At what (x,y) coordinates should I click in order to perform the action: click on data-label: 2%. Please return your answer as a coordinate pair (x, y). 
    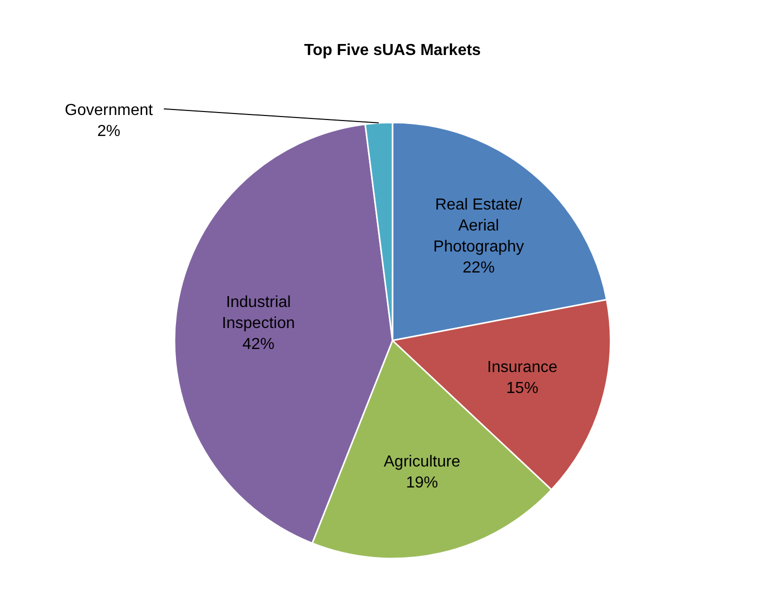
    Looking at the image, I should click on (108, 131).